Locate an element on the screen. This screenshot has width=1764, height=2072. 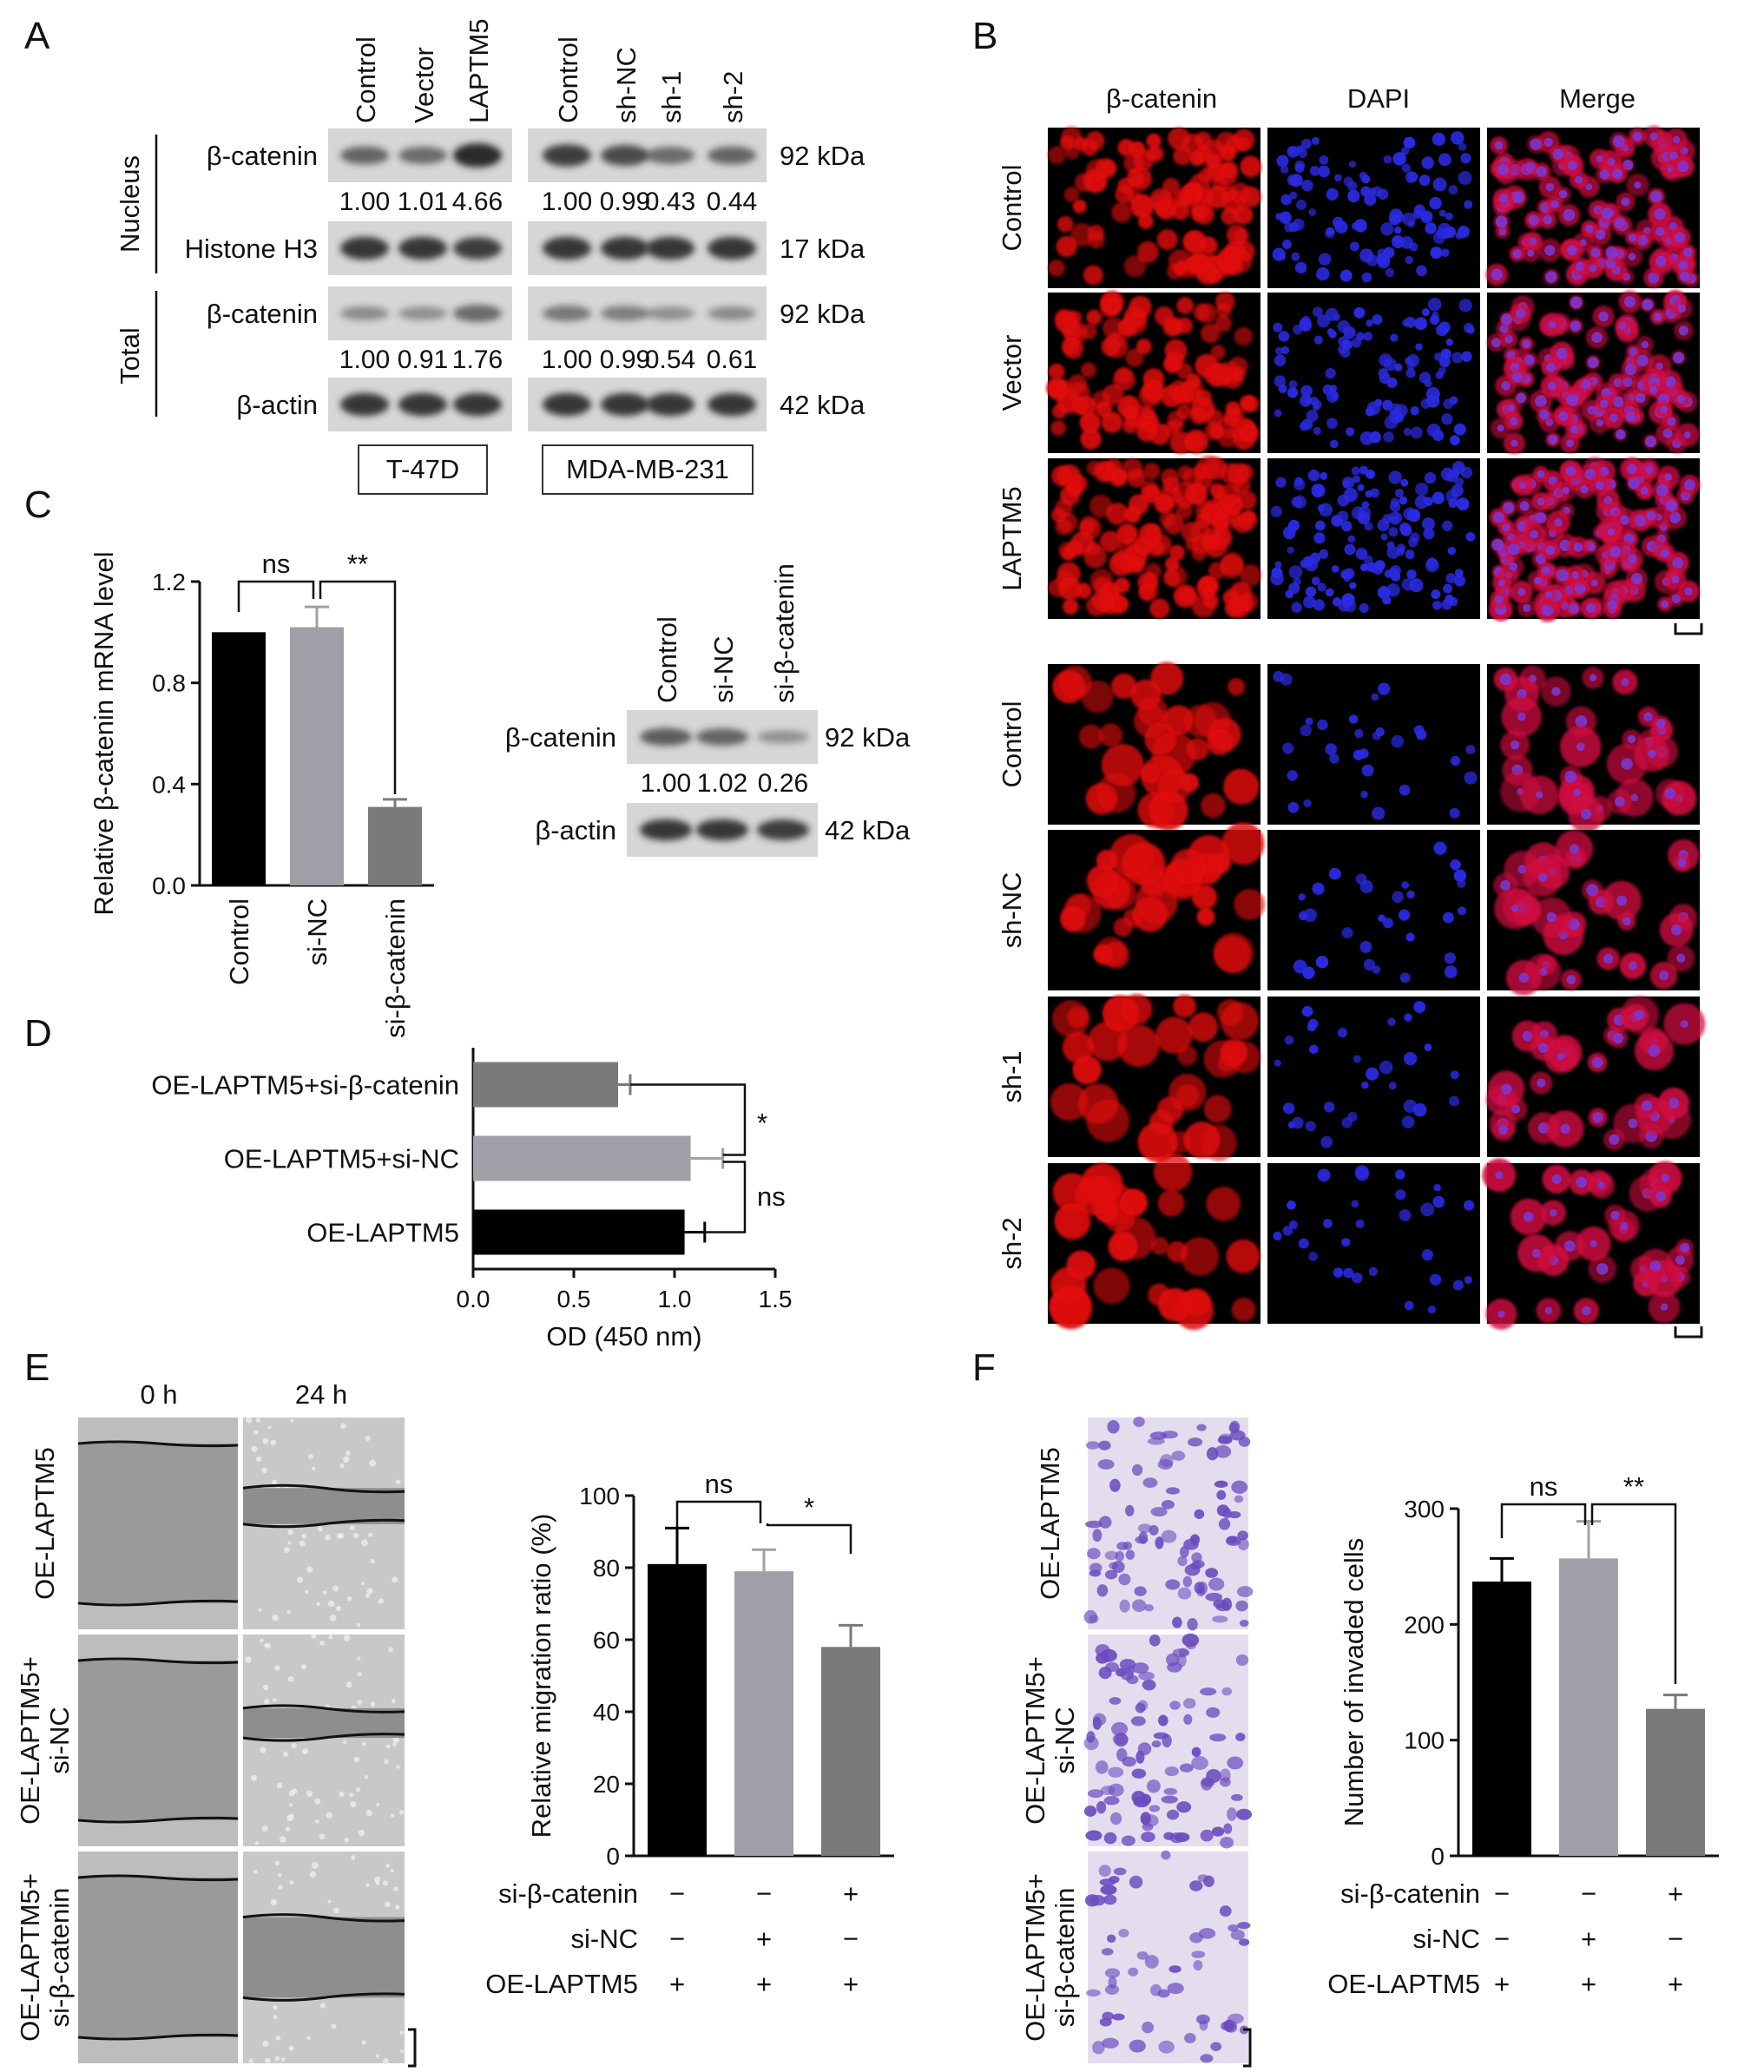
condition-mark: + is located at coordinates (1676, 1893).